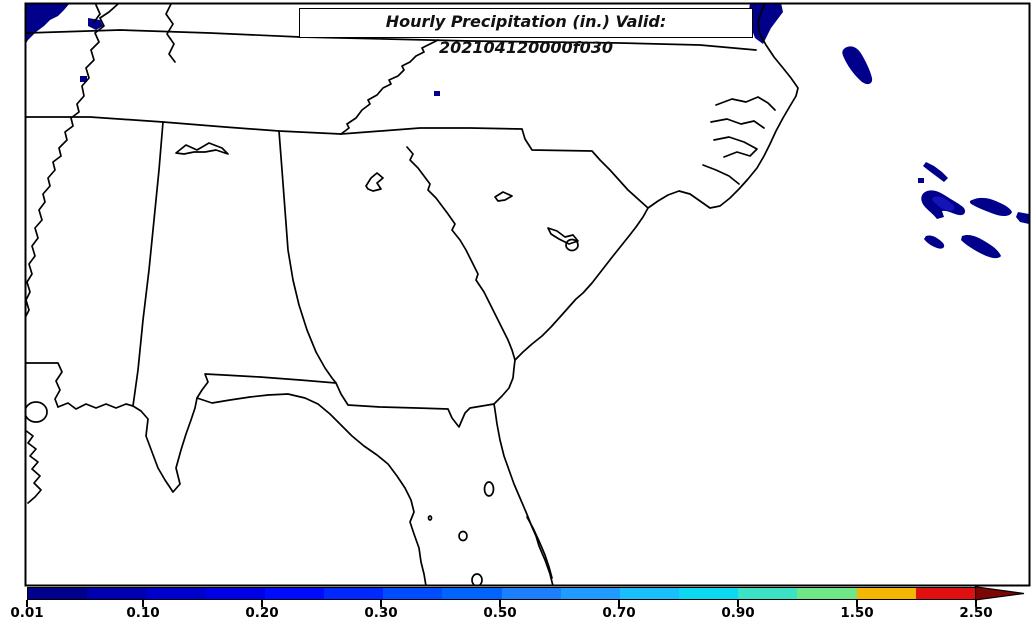 This screenshot has width=1033, height=633. Describe the element at coordinates (619, 613) in the screenshot. I see `colorbar-tick-label: 0.70` at that location.